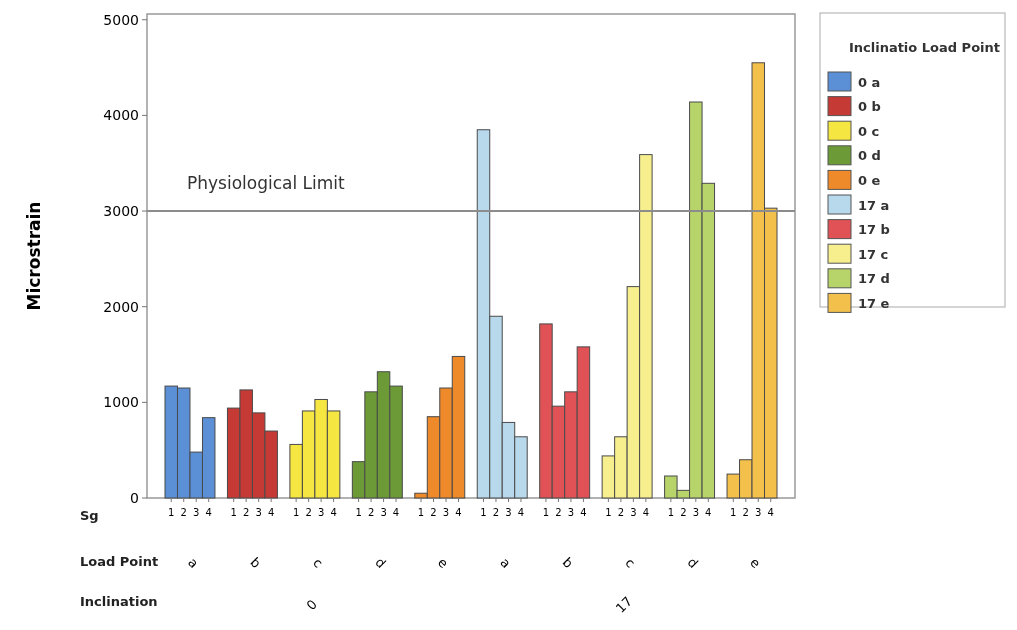  Describe the element at coordinates (924, 47) in the screenshot. I see `legend-title: Inclinatio Load Point` at that location.